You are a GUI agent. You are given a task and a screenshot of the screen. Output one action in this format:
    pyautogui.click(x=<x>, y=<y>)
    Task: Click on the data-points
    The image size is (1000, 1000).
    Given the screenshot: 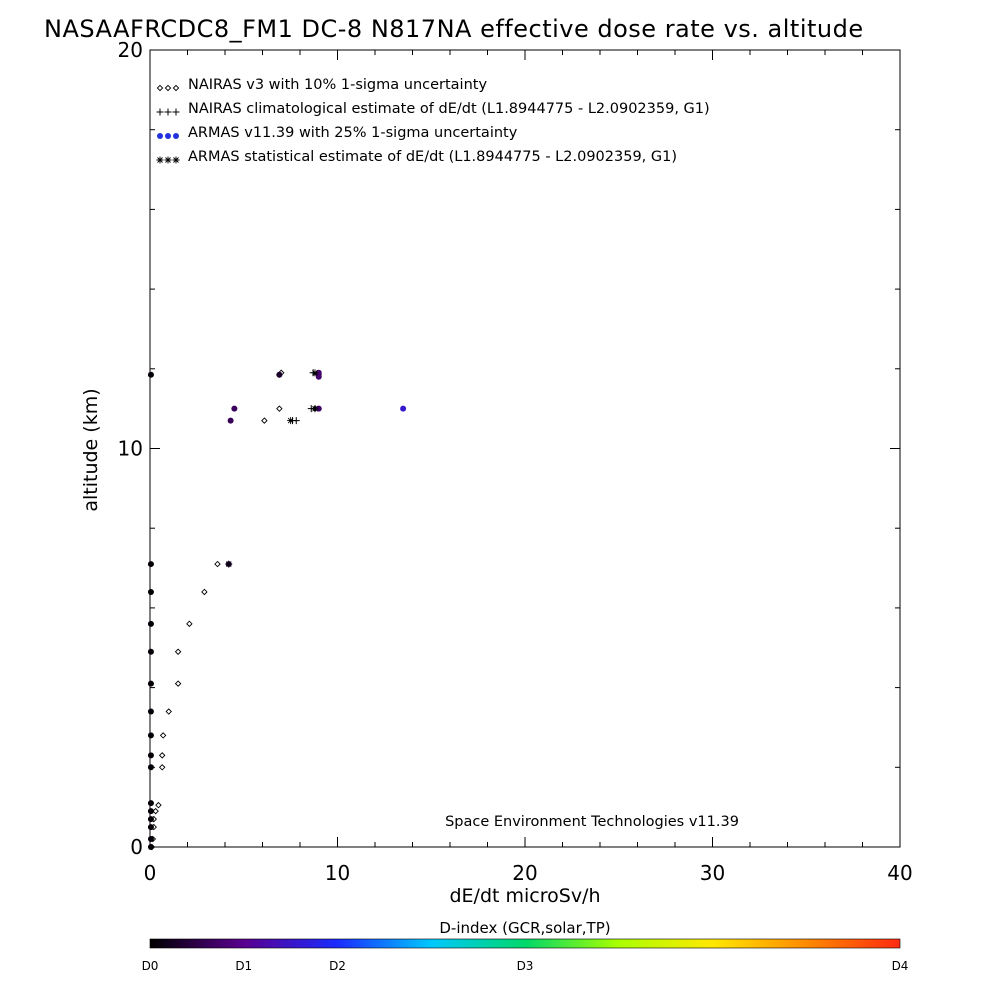 What is the action you would take?
    pyautogui.click(x=277, y=610)
    